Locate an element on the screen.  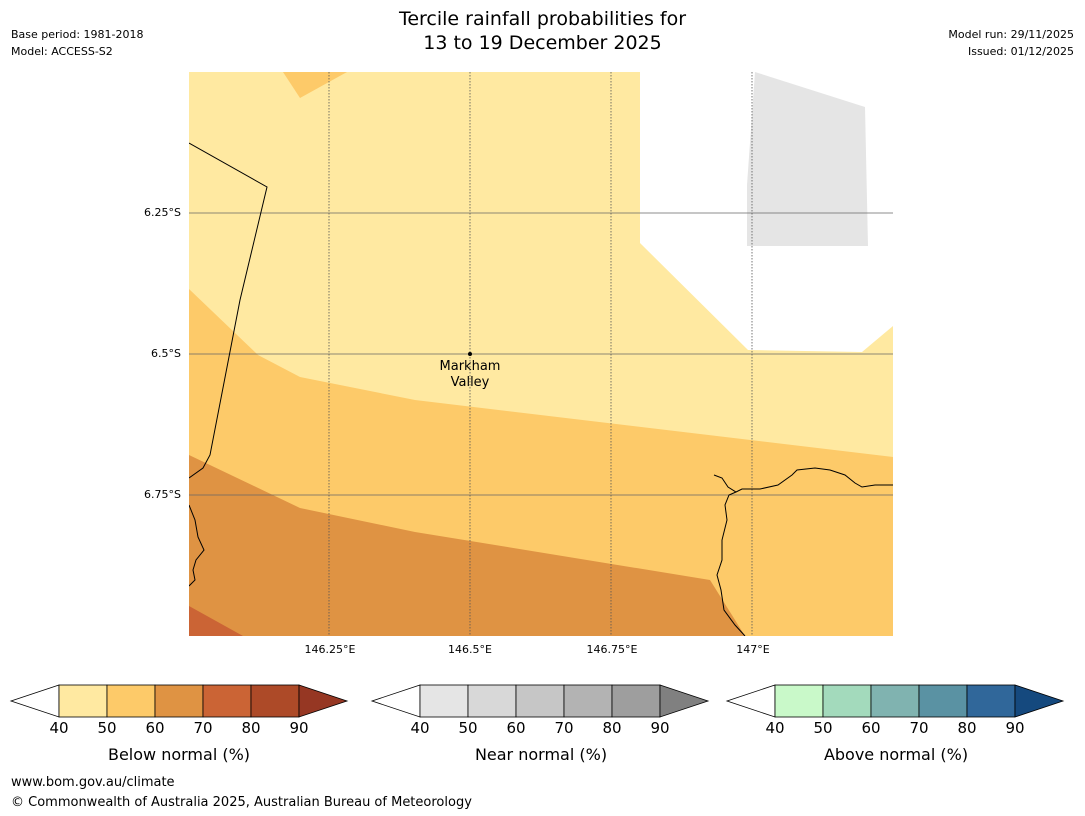
band-below-60-top is located at coordinates (315, 85).